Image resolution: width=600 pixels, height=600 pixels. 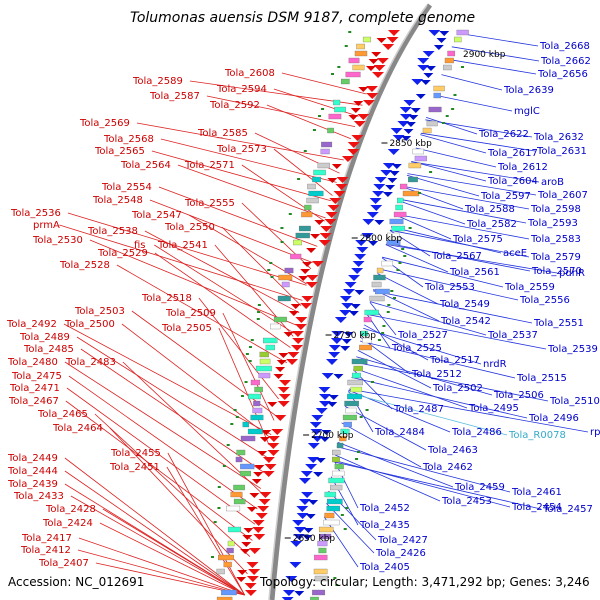 What do you see at coordinates (452, 450) in the screenshot?
I see `right-gene-label: Tola_2463` at bounding box center [452, 450].